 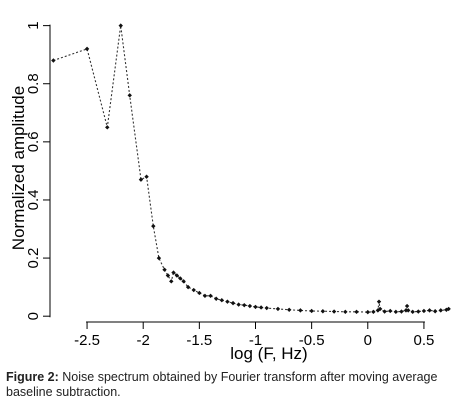 I want to click on y-tick-label: 0.8, so click(x=33, y=83).